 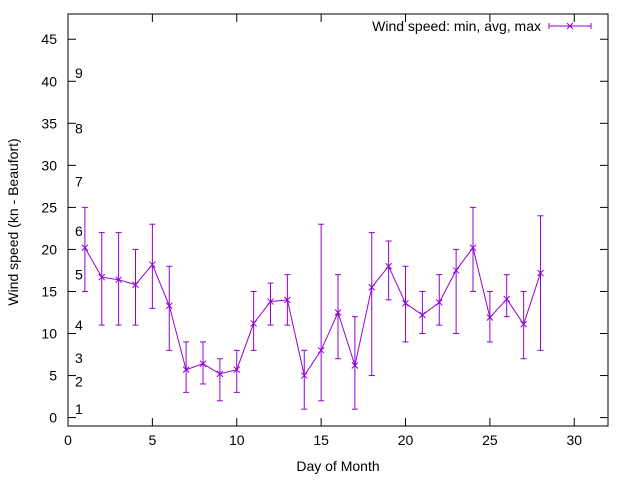 I want to click on y-tick-label: 20, so click(x=49, y=249).